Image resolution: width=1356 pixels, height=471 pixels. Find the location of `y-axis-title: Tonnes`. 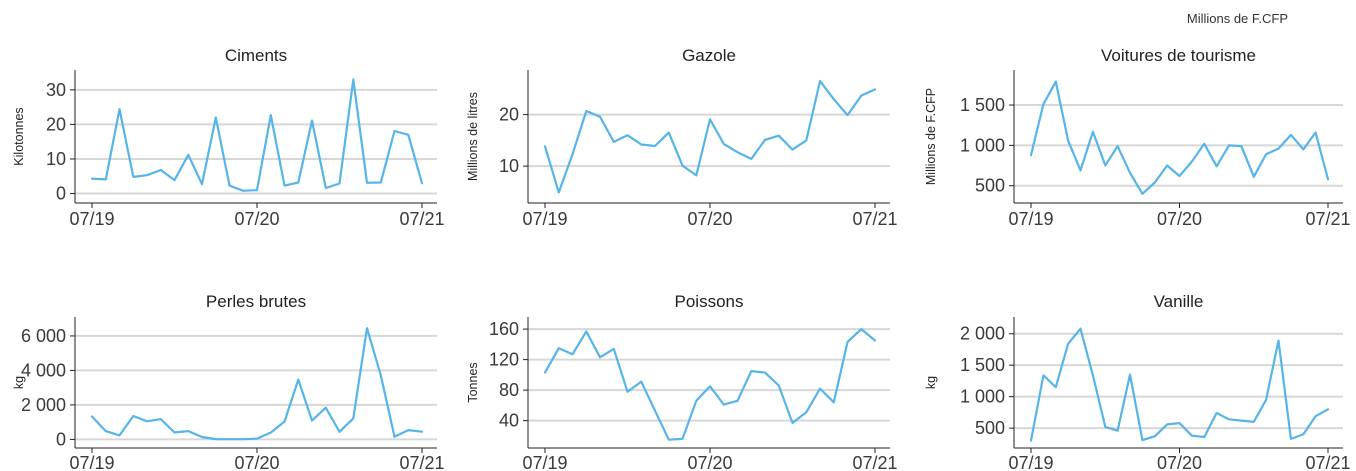

y-axis-title: Tonnes is located at coordinates (473, 382).